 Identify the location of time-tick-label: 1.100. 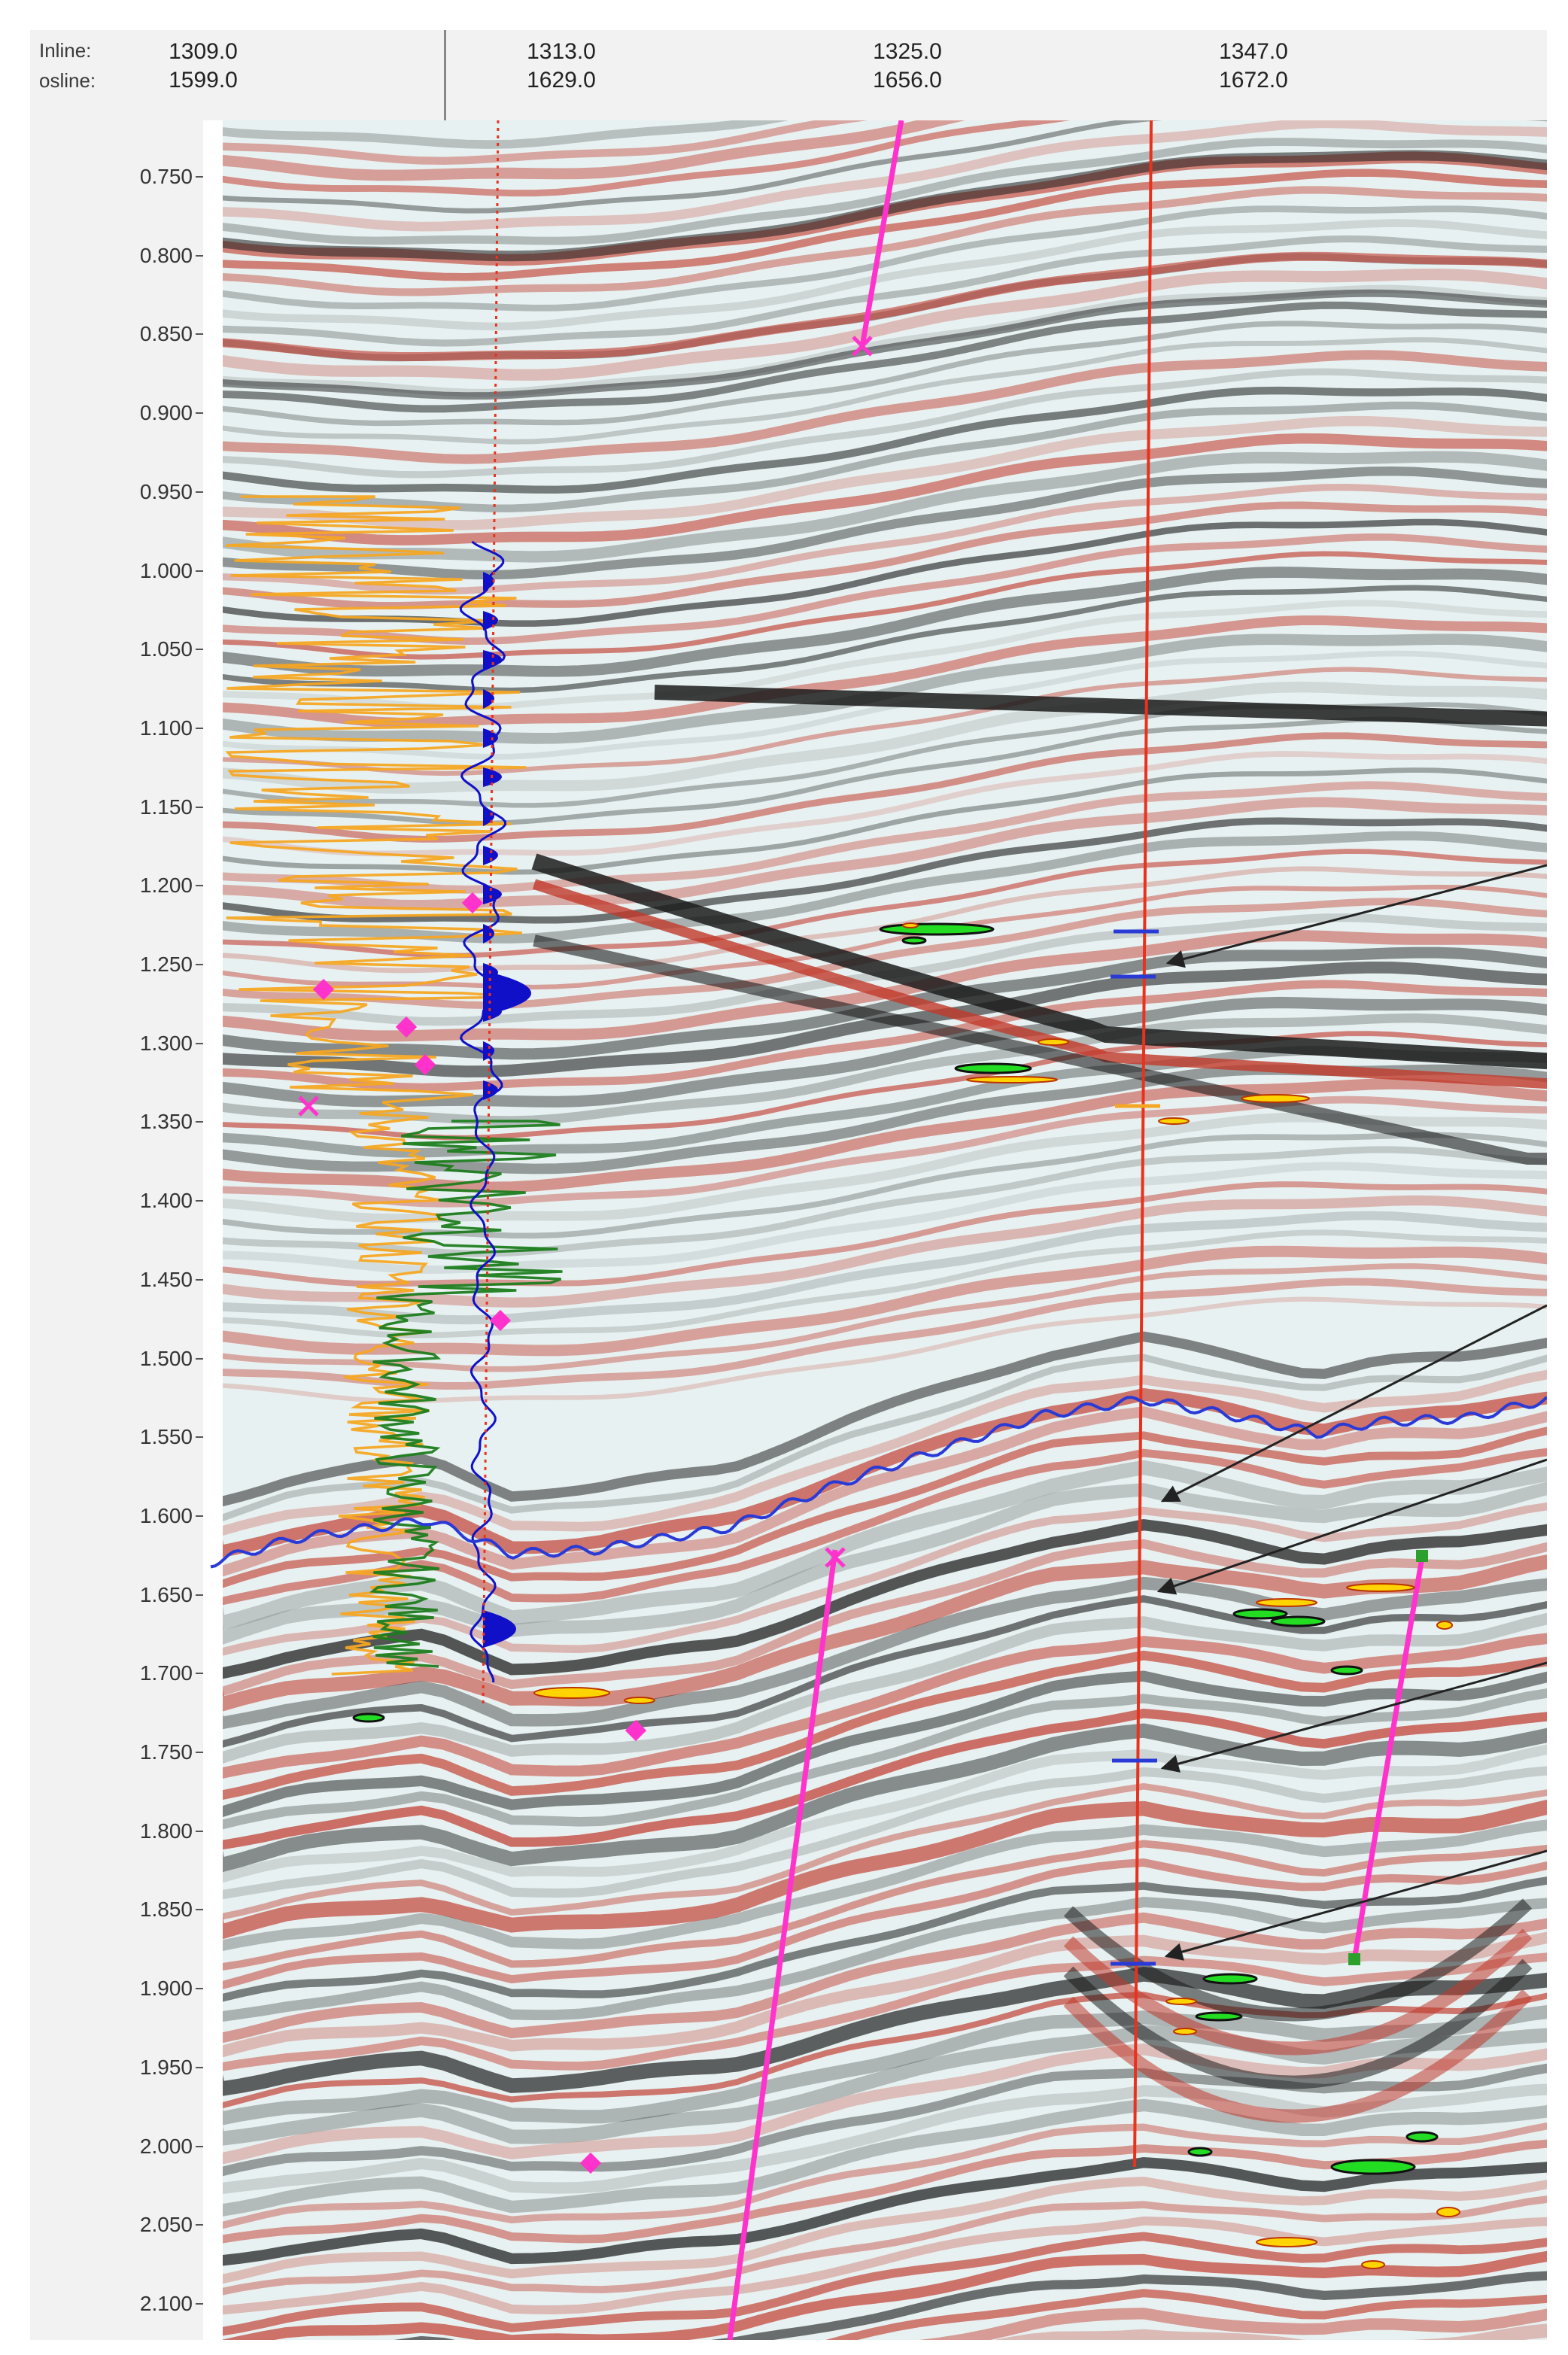
(166, 728).